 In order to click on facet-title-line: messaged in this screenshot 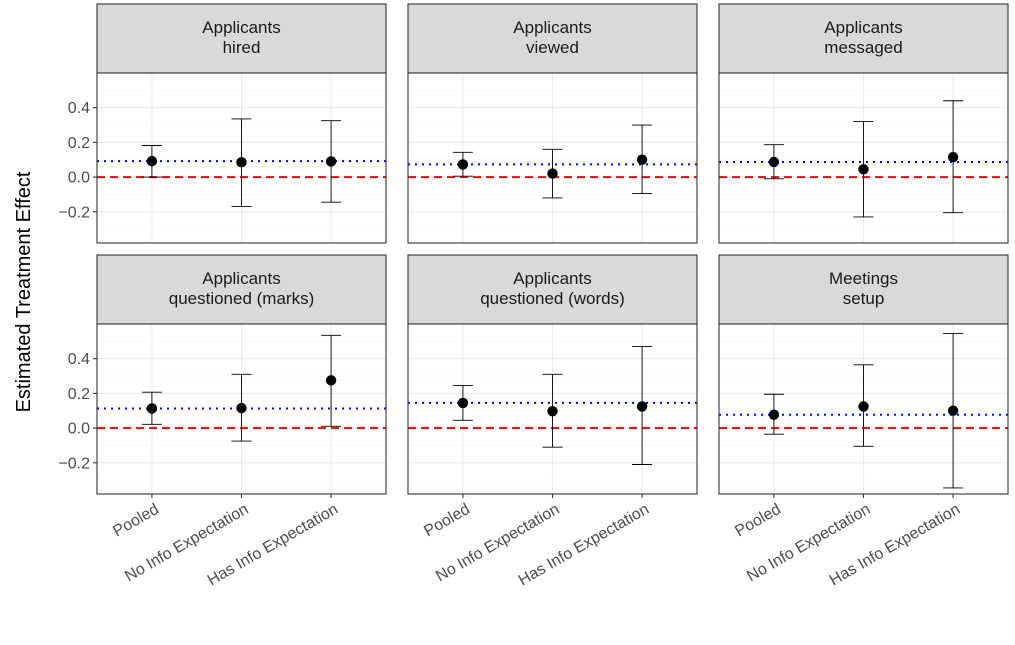, I will do `click(863, 47)`.